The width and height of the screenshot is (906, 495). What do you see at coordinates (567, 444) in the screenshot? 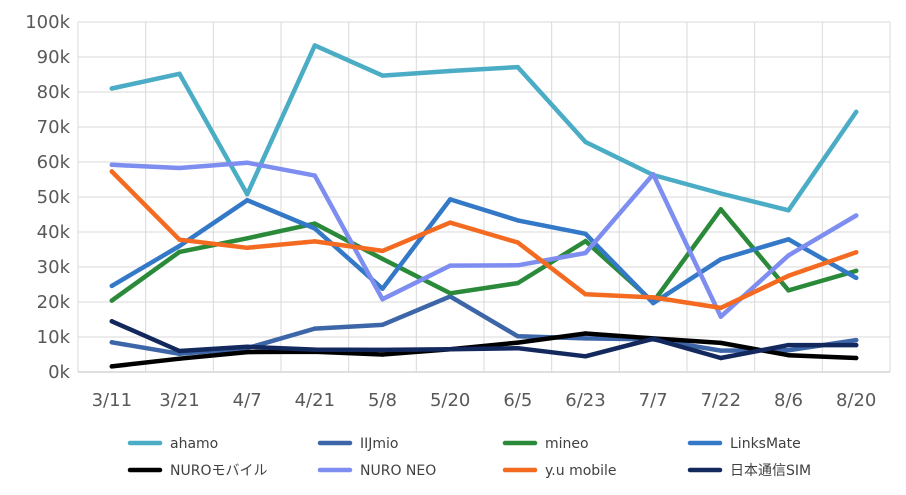
I see `legend-label: mineo` at bounding box center [567, 444].